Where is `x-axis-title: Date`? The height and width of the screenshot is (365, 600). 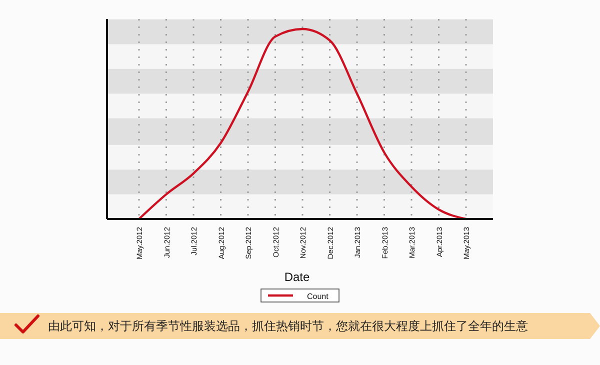 x-axis-title: Date is located at coordinates (297, 277).